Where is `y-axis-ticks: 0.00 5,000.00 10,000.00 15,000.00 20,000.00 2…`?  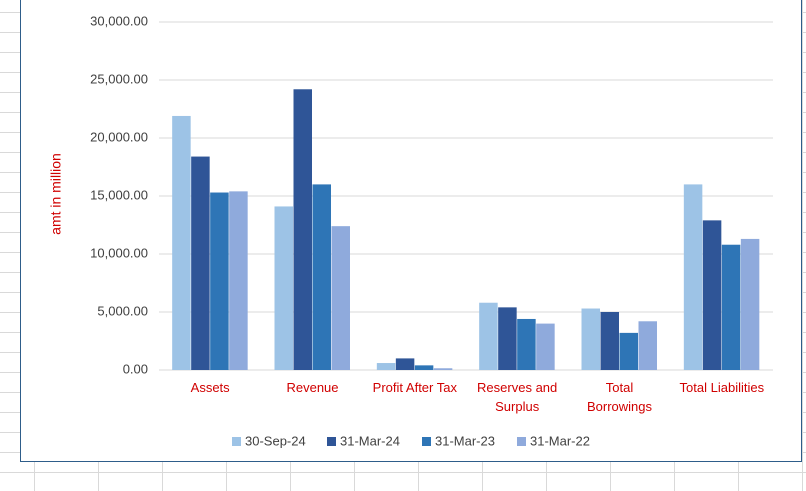 y-axis-ticks: 0.00 5,000.00 10,000.00 15,000.00 20,000.00 2… is located at coordinates (119, 194).